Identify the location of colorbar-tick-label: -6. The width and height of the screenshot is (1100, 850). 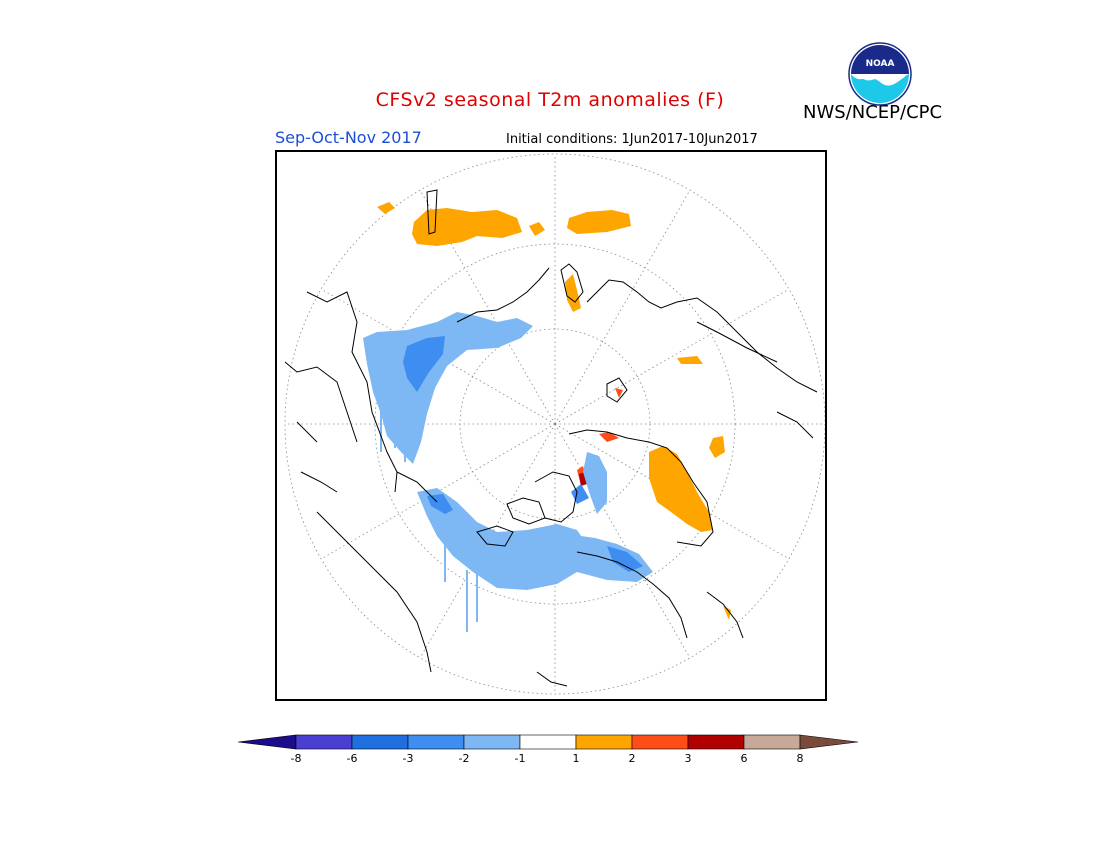
(352, 758).